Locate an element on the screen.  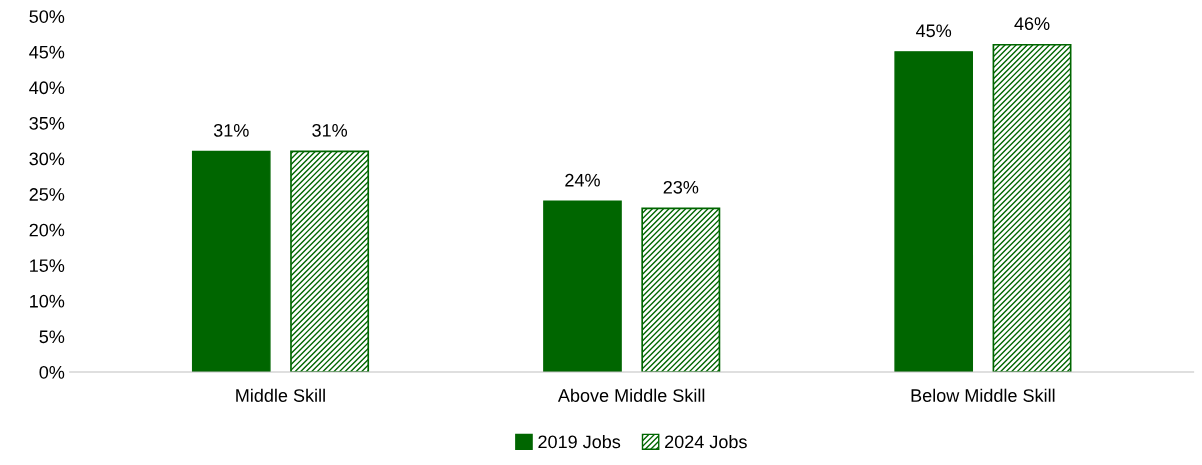
data-label: 23% is located at coordinates (681, 187).